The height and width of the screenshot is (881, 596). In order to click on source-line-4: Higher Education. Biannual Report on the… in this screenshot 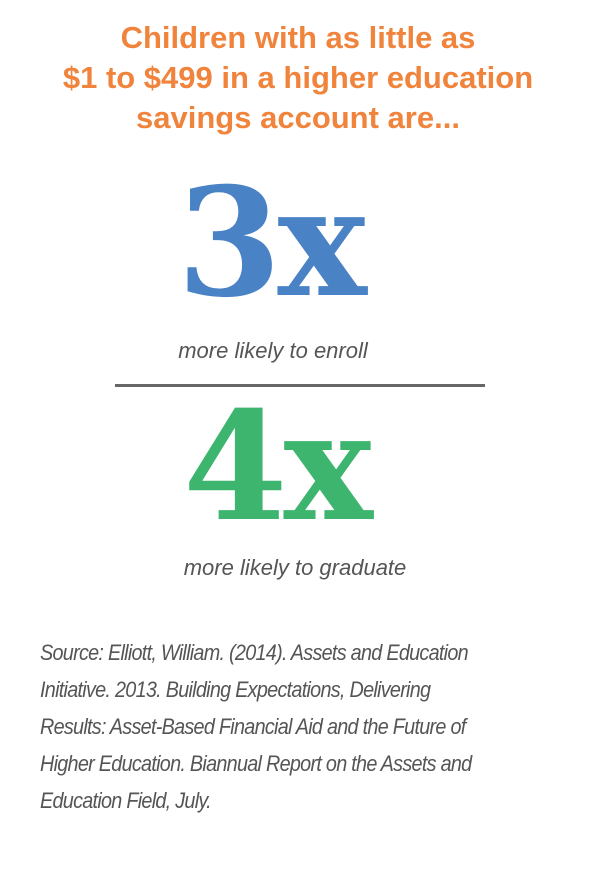, I will do `click(256, 763)`.